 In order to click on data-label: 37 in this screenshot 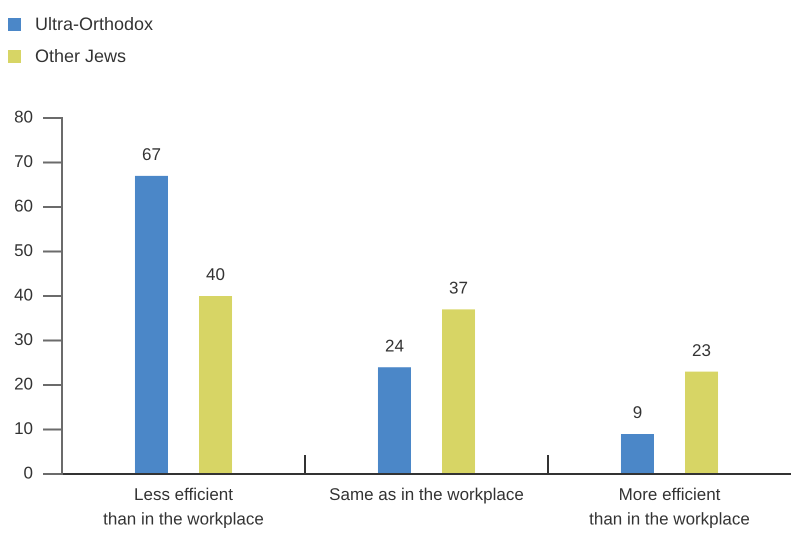, I will do `click(458, 288)`.